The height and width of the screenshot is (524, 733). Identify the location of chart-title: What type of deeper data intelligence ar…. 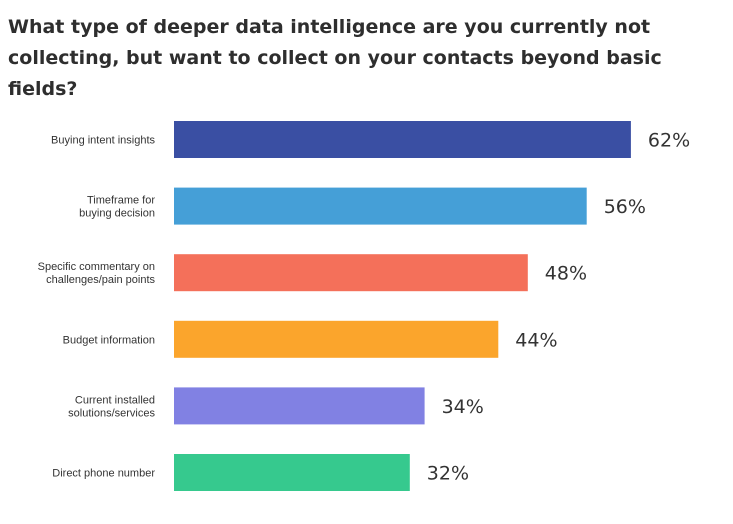
(335, 58).